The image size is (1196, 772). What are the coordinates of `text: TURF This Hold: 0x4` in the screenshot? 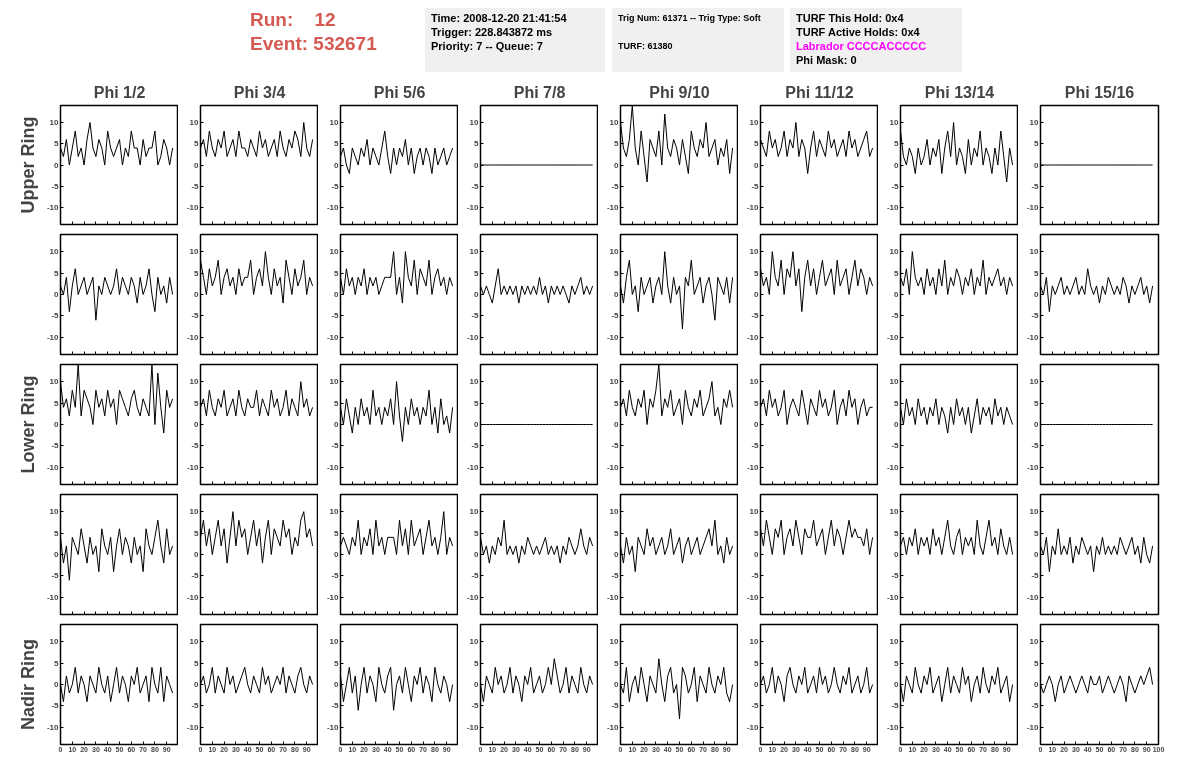 It's located at (850, 18).